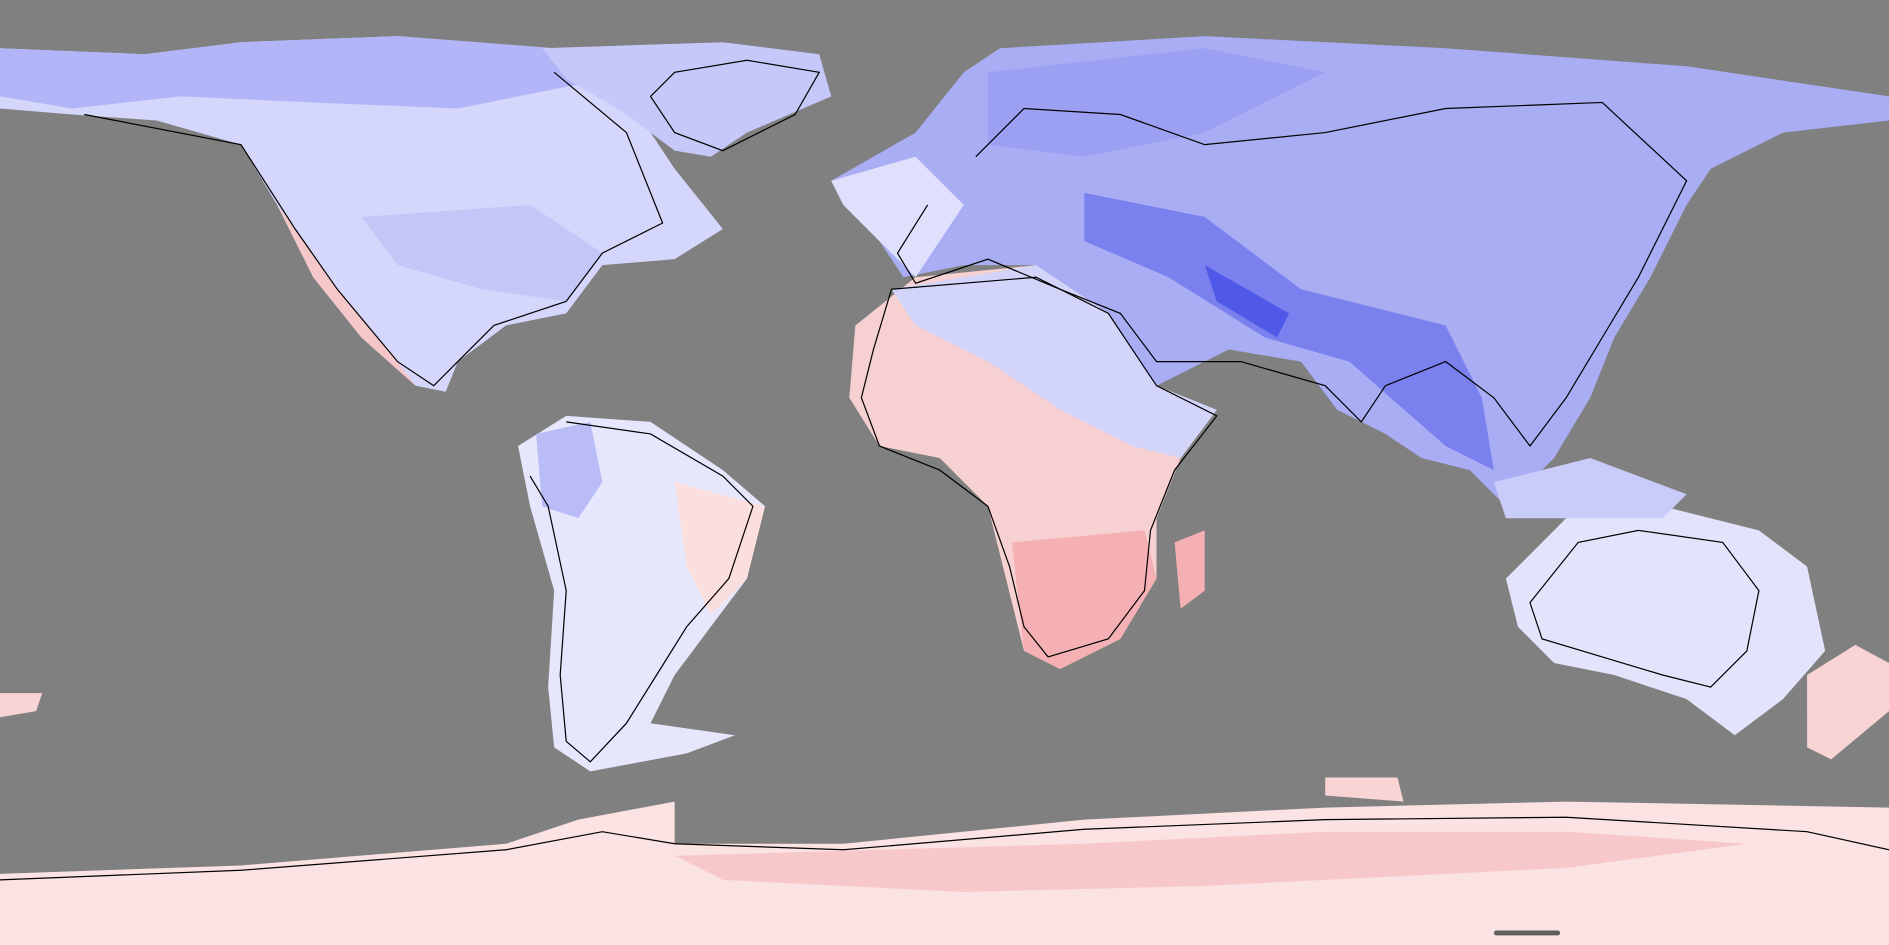  What do you see at coordinates (1527, 933) in the screenshot?
I see `scrollbar` at bounding box center [1527, 933].